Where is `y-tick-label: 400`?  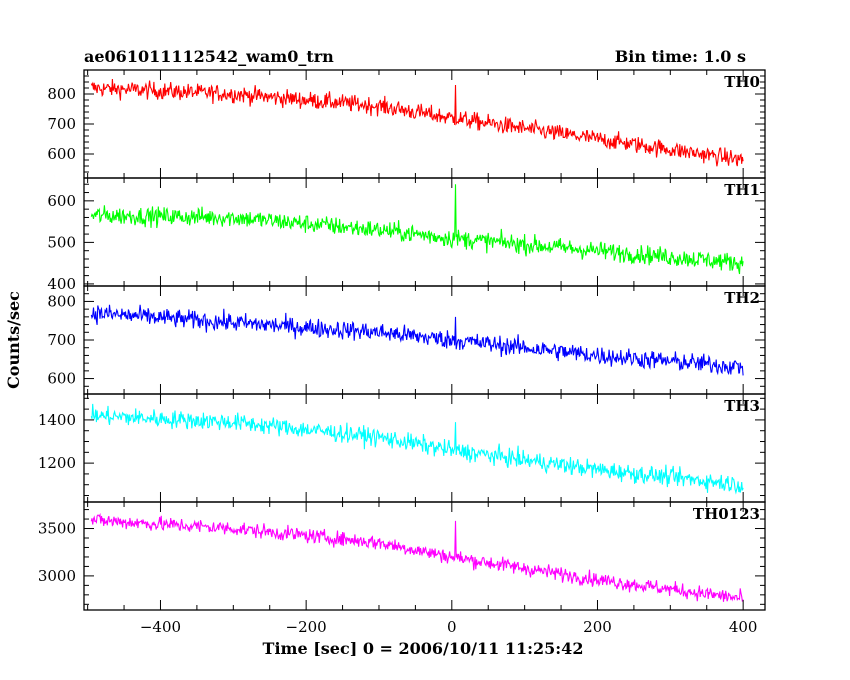 y-tick-label: 400 is located at coordinates (61, 284).